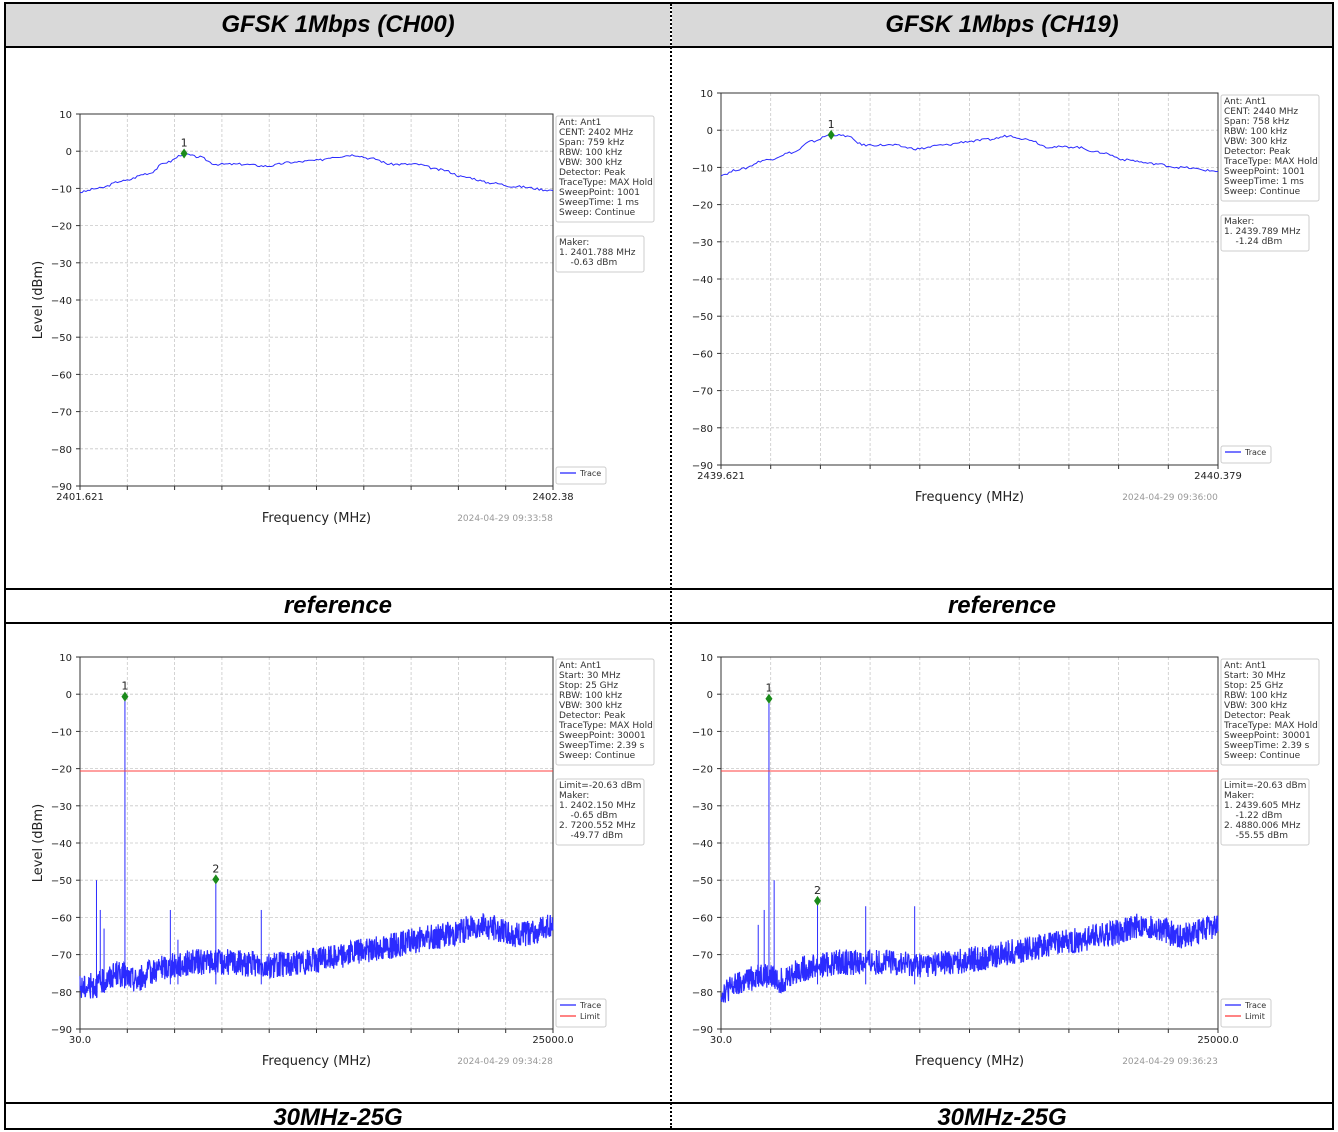 This screenshot has height=1132, width=1338. I want to click on marker-box-line: 1. 2439.789 MHz, so click(1262, 232).